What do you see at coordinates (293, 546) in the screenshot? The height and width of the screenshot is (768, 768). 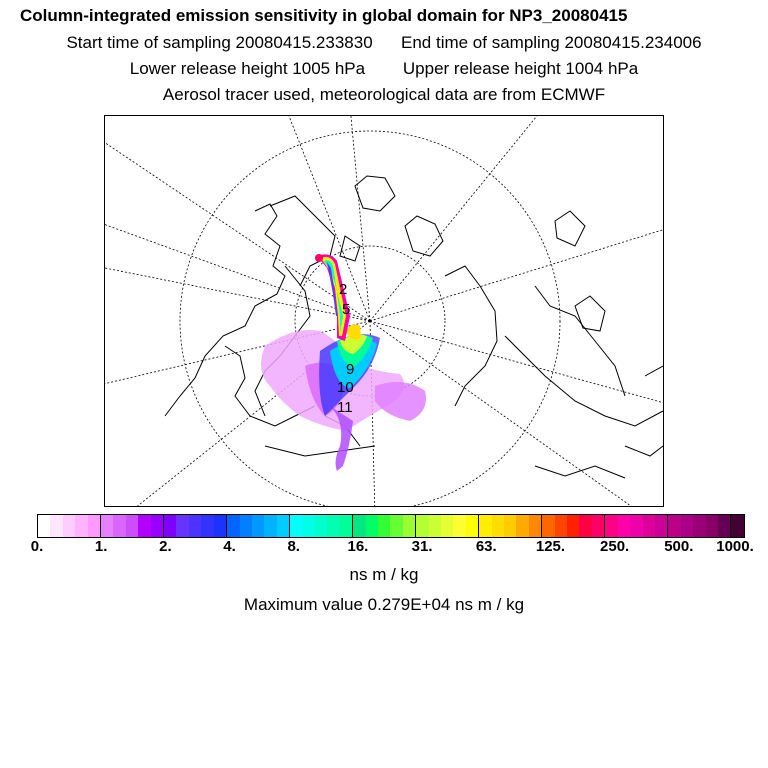 I see `colorbar-tick-label: 8.` at bounding box center [293, 546].